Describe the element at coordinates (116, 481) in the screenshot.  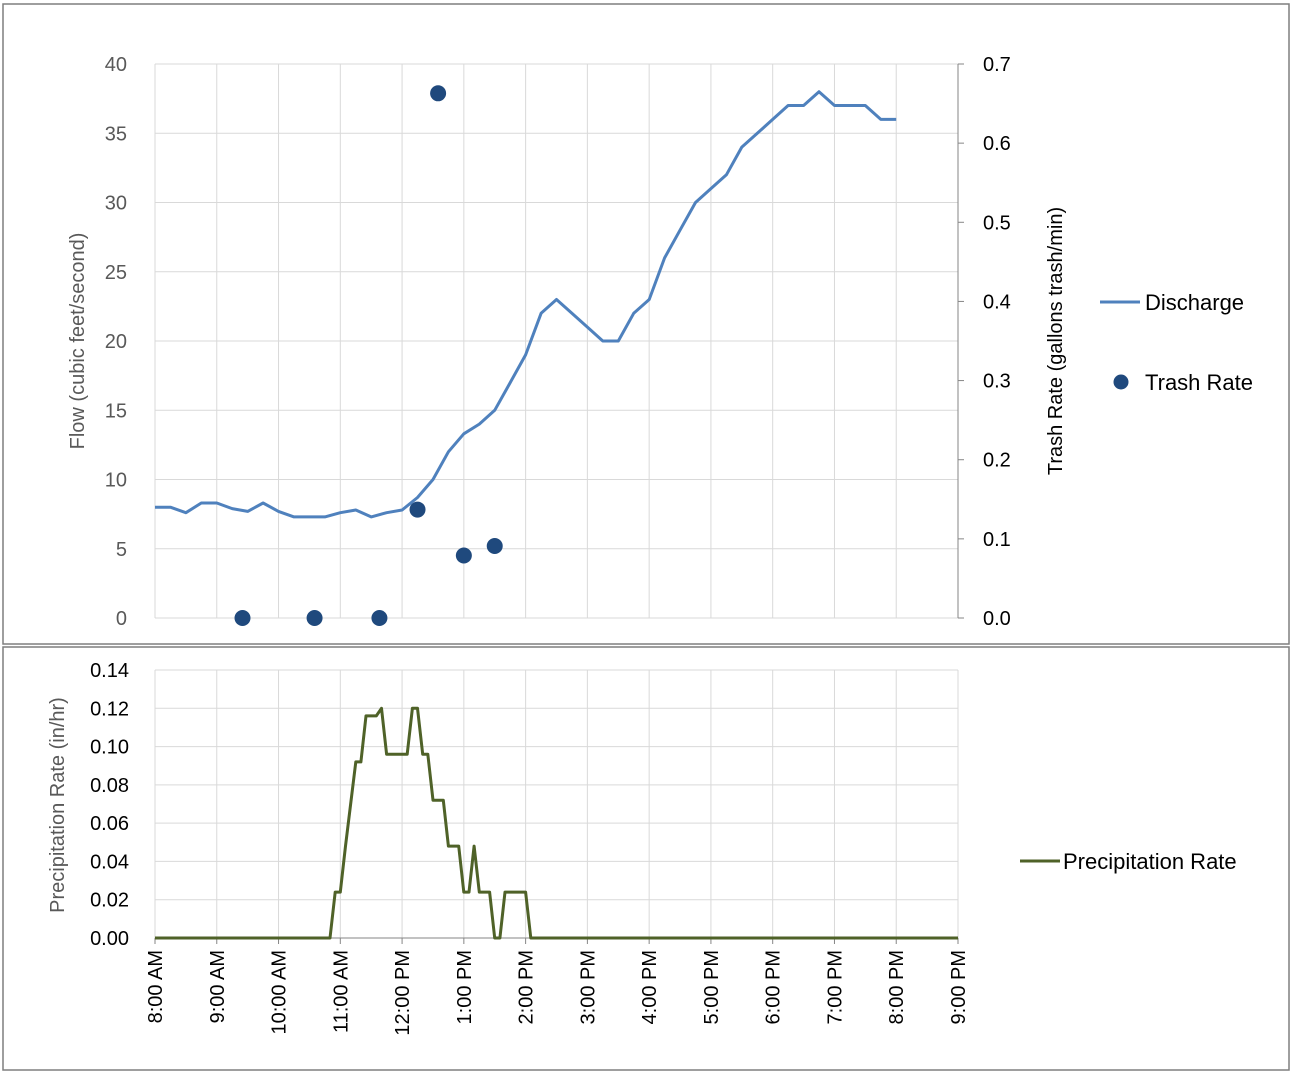
I see `flow-tick-label: 10` at that location.